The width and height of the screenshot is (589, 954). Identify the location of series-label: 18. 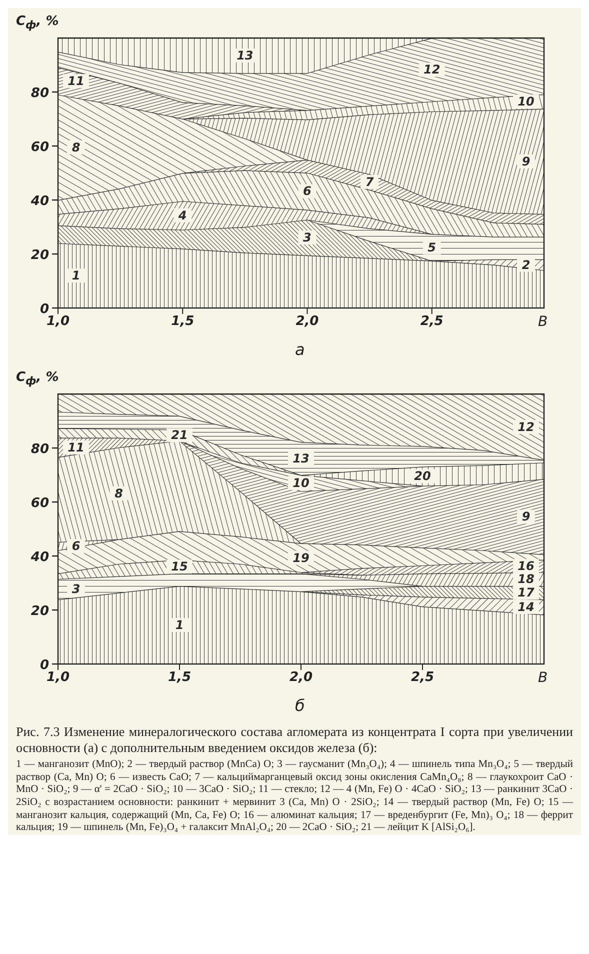
(526, 579).